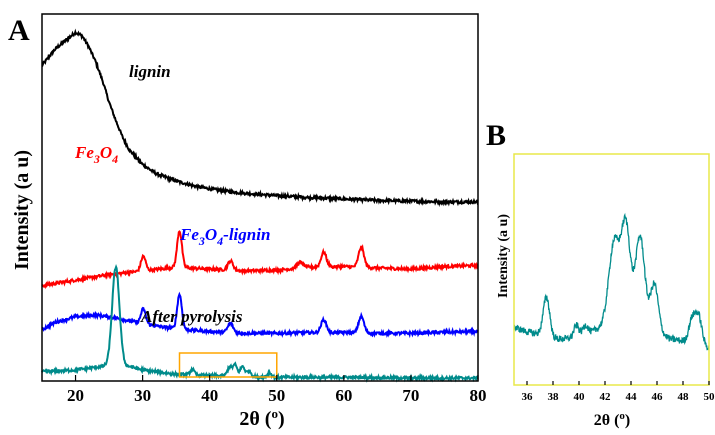  Describe the element at coordinates (228, 365) in the screenshot. I see `inset-highlight-box` at that location.